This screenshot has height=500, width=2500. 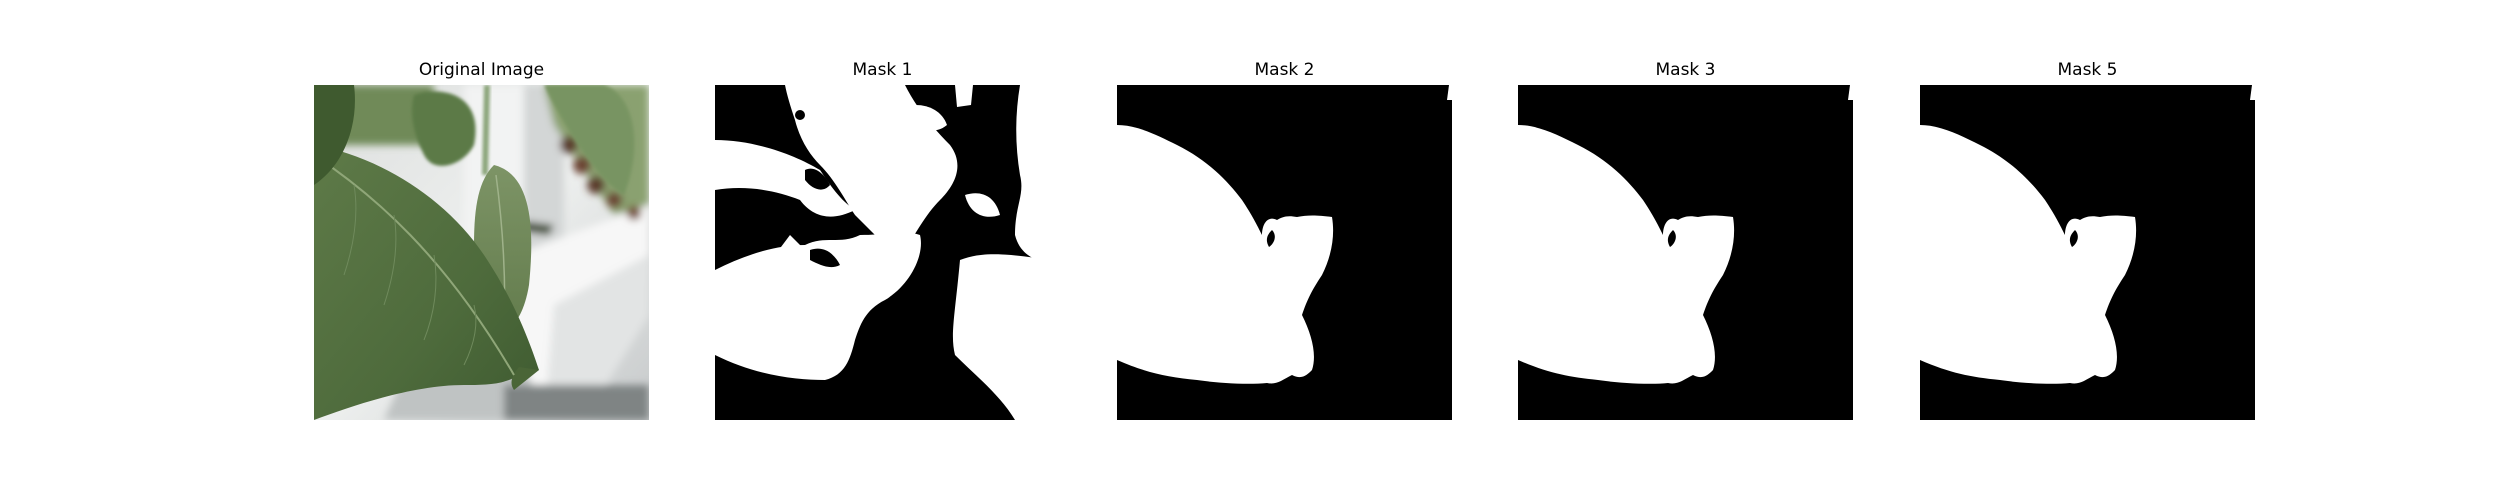 I want to click on mask-1-image, so click(x=882, y=252).